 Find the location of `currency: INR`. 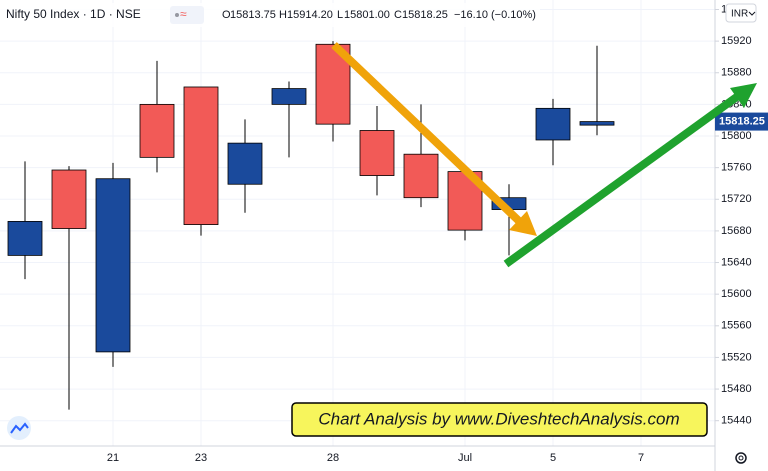

currency: INR is located at coordinates (739, 14).